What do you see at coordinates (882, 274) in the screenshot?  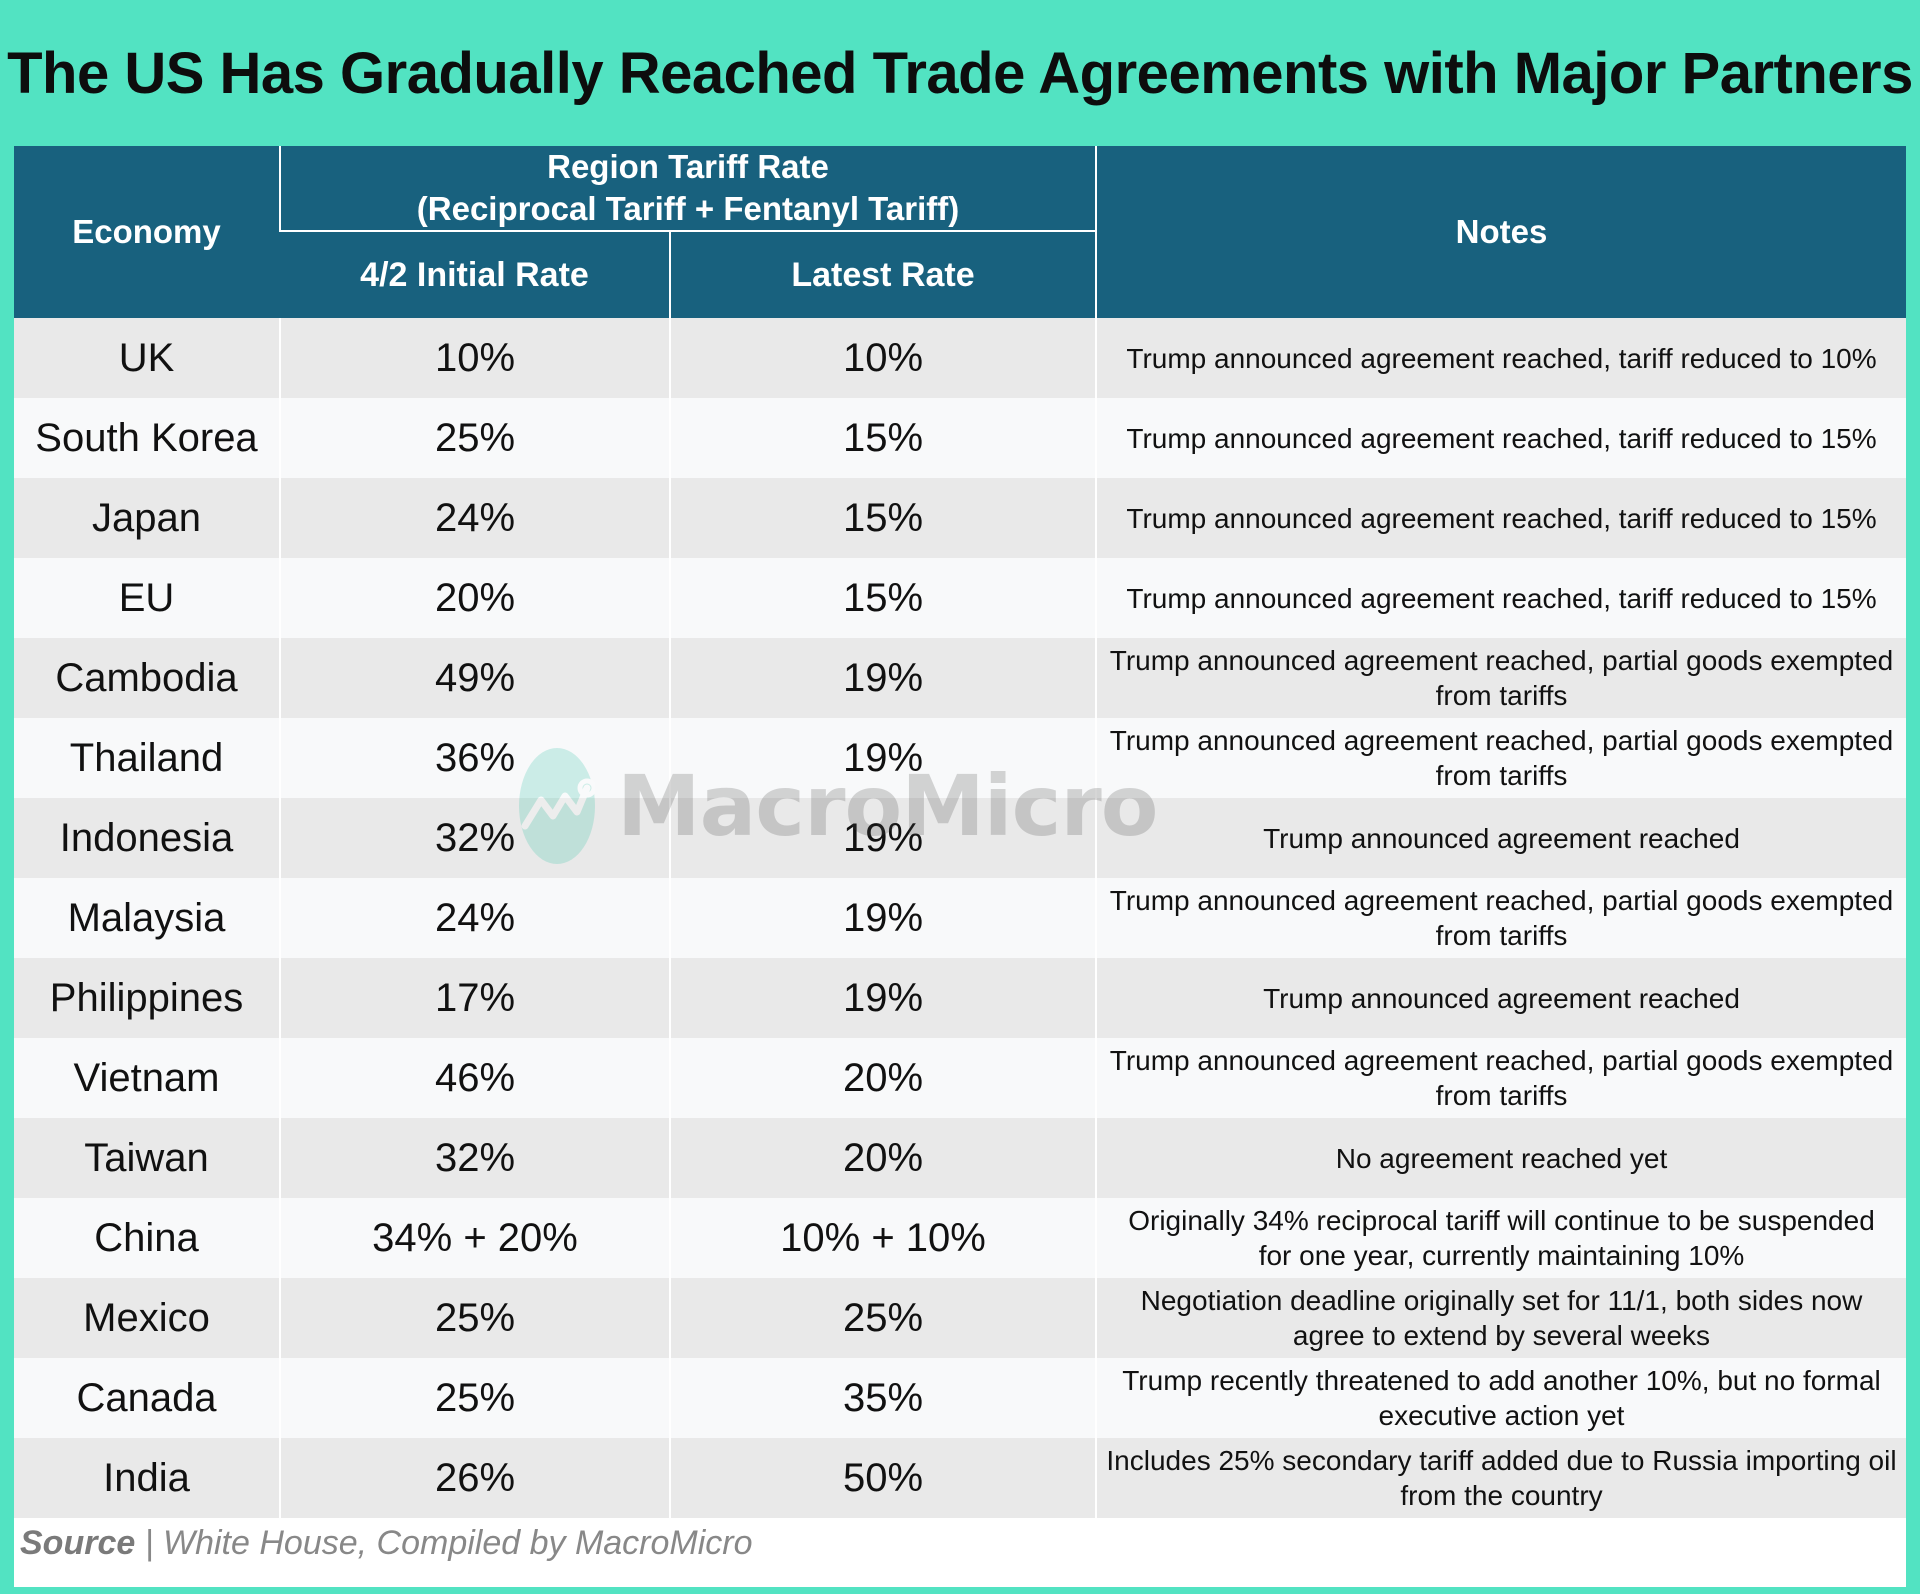 I see `header-latest-rate: Latest Rate` at bounding box center [882, 274].